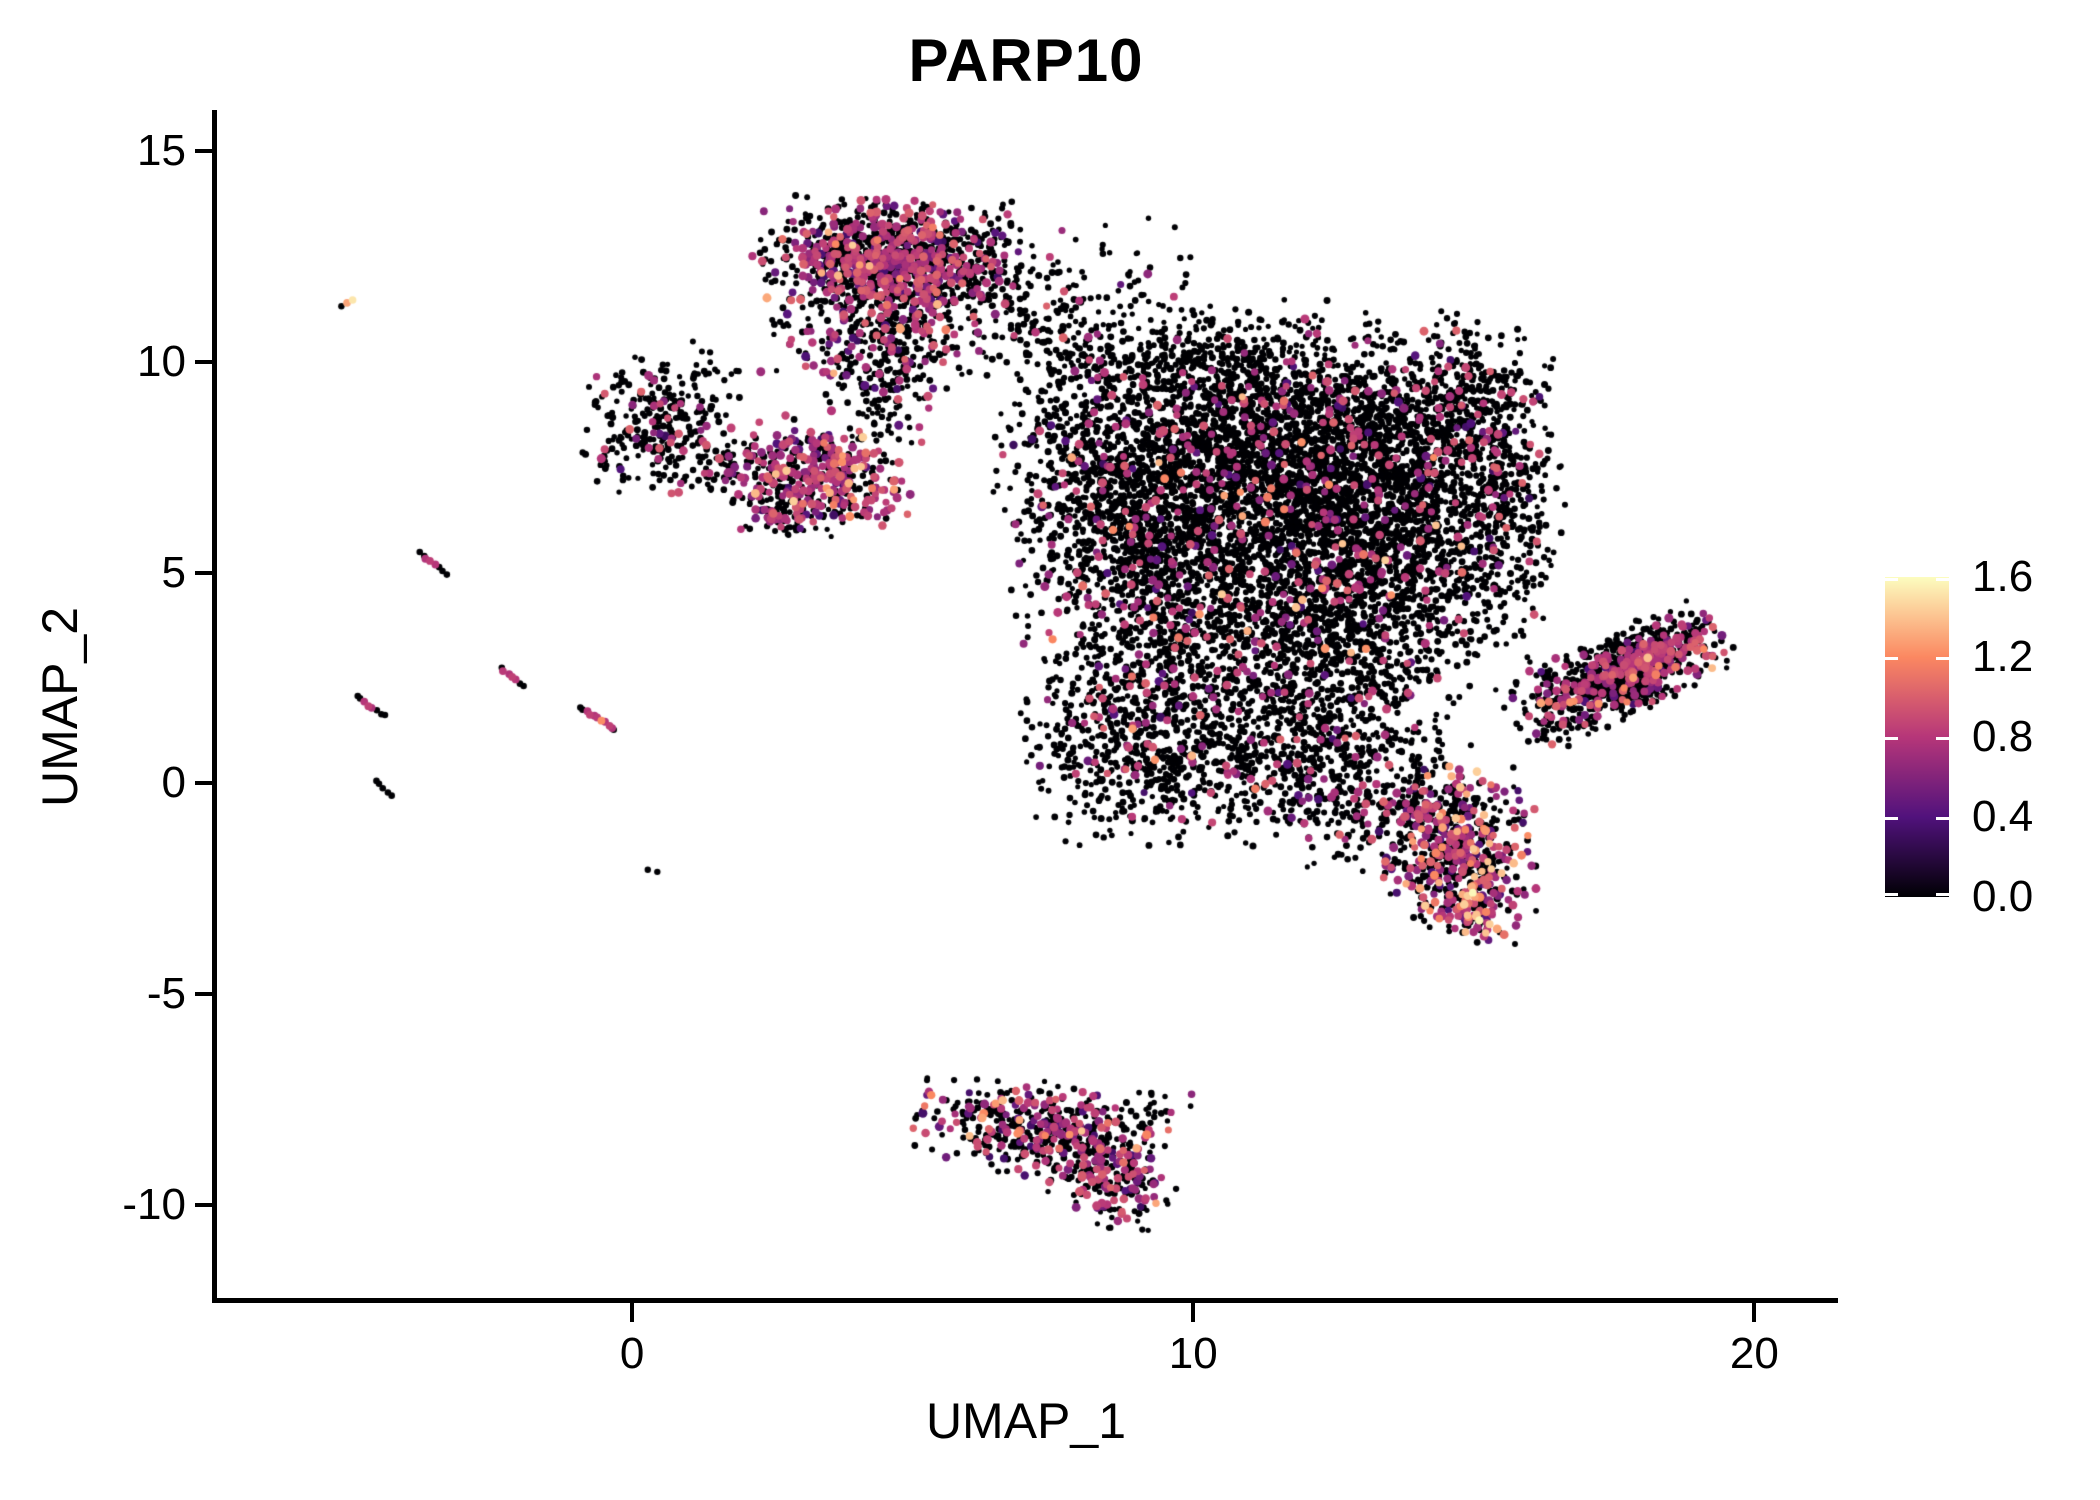 Image resolution: width=2100 pixels, height=1500 pixels. I want to click on y-tick-label--5: -5, so click(166, 994).